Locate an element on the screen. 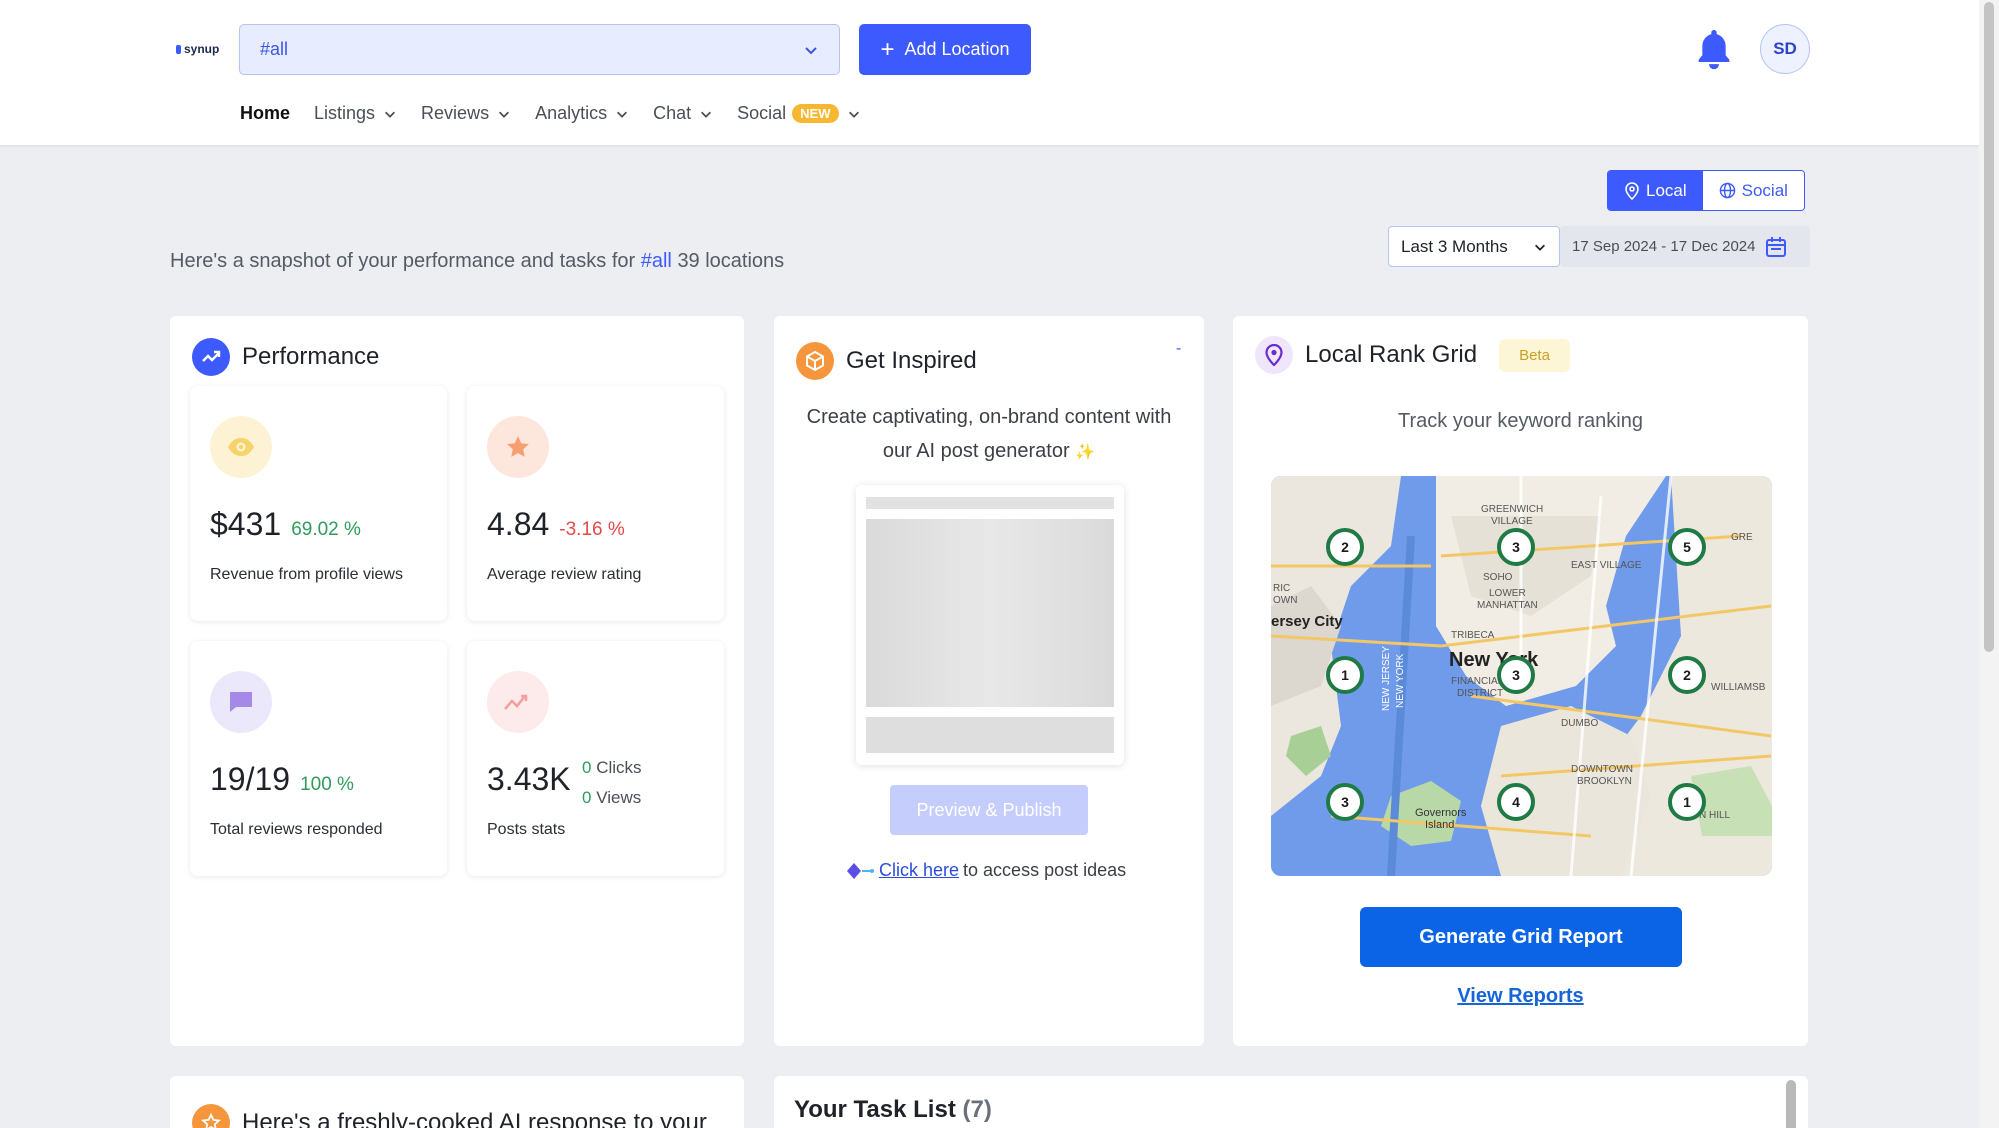  map-label: DOWNTOWN is located at coordinates (1602, 769).